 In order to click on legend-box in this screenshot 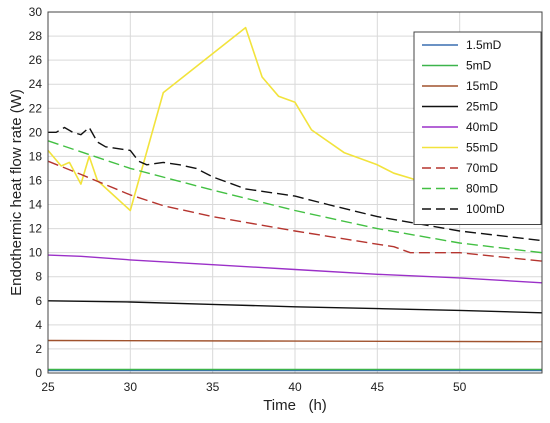, I will do `click(477, 128)`.